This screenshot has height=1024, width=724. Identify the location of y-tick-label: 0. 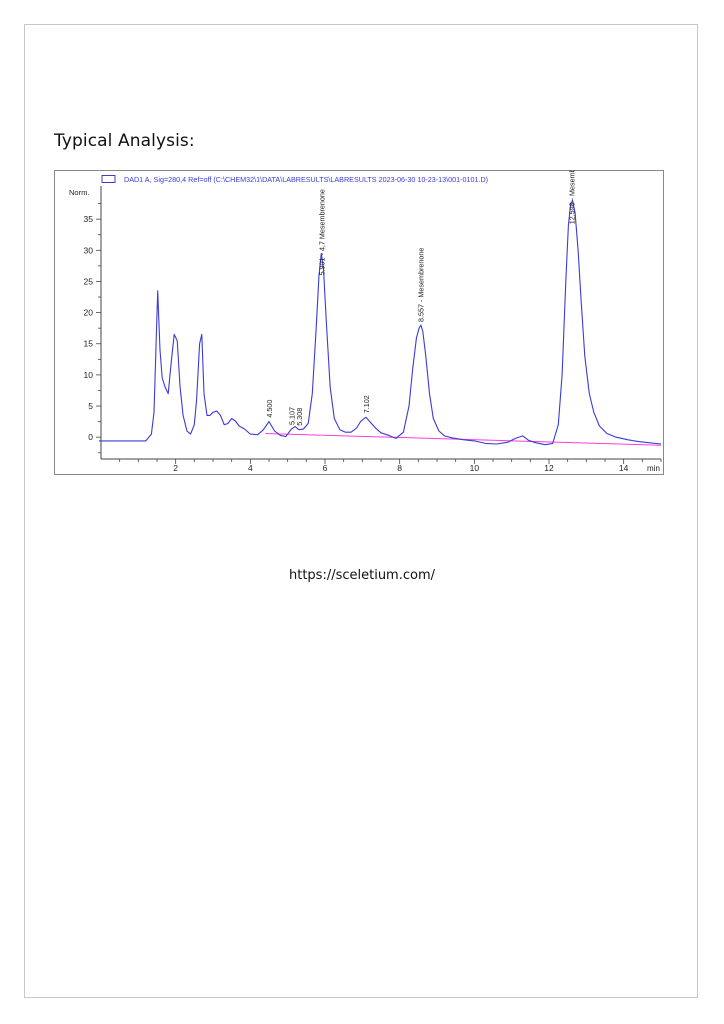
(90, 437).